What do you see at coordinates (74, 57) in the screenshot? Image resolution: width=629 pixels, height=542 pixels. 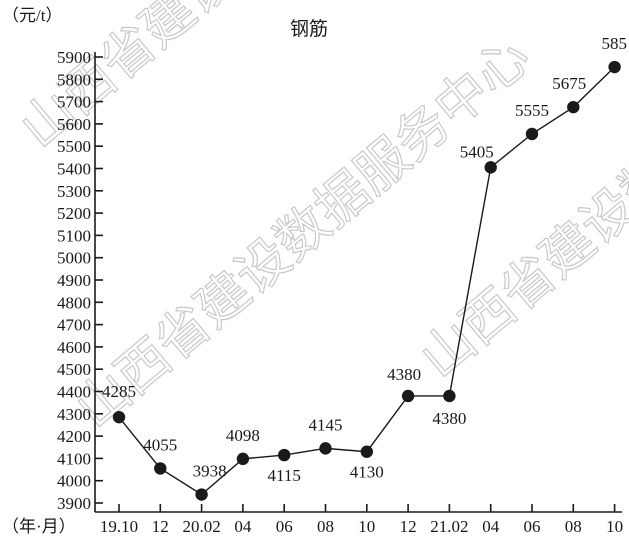 I see `y-tick-label: 5900` at bounding box center [74, 57].